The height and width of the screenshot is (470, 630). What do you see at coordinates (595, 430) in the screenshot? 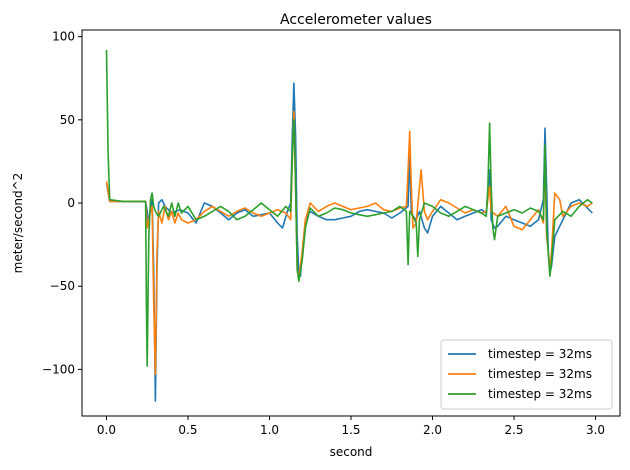
I see `x-tick-label: 3.0` at bounding box center [595, 430].